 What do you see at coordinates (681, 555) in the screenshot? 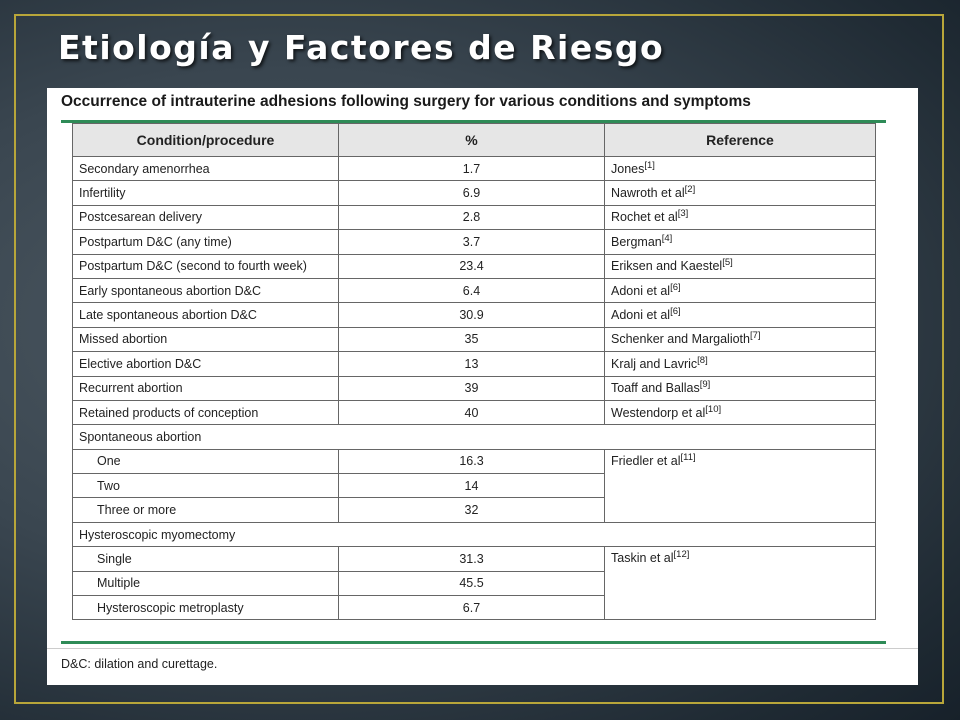
I see `citation-link: [12]` at bounding box center [681, 555].